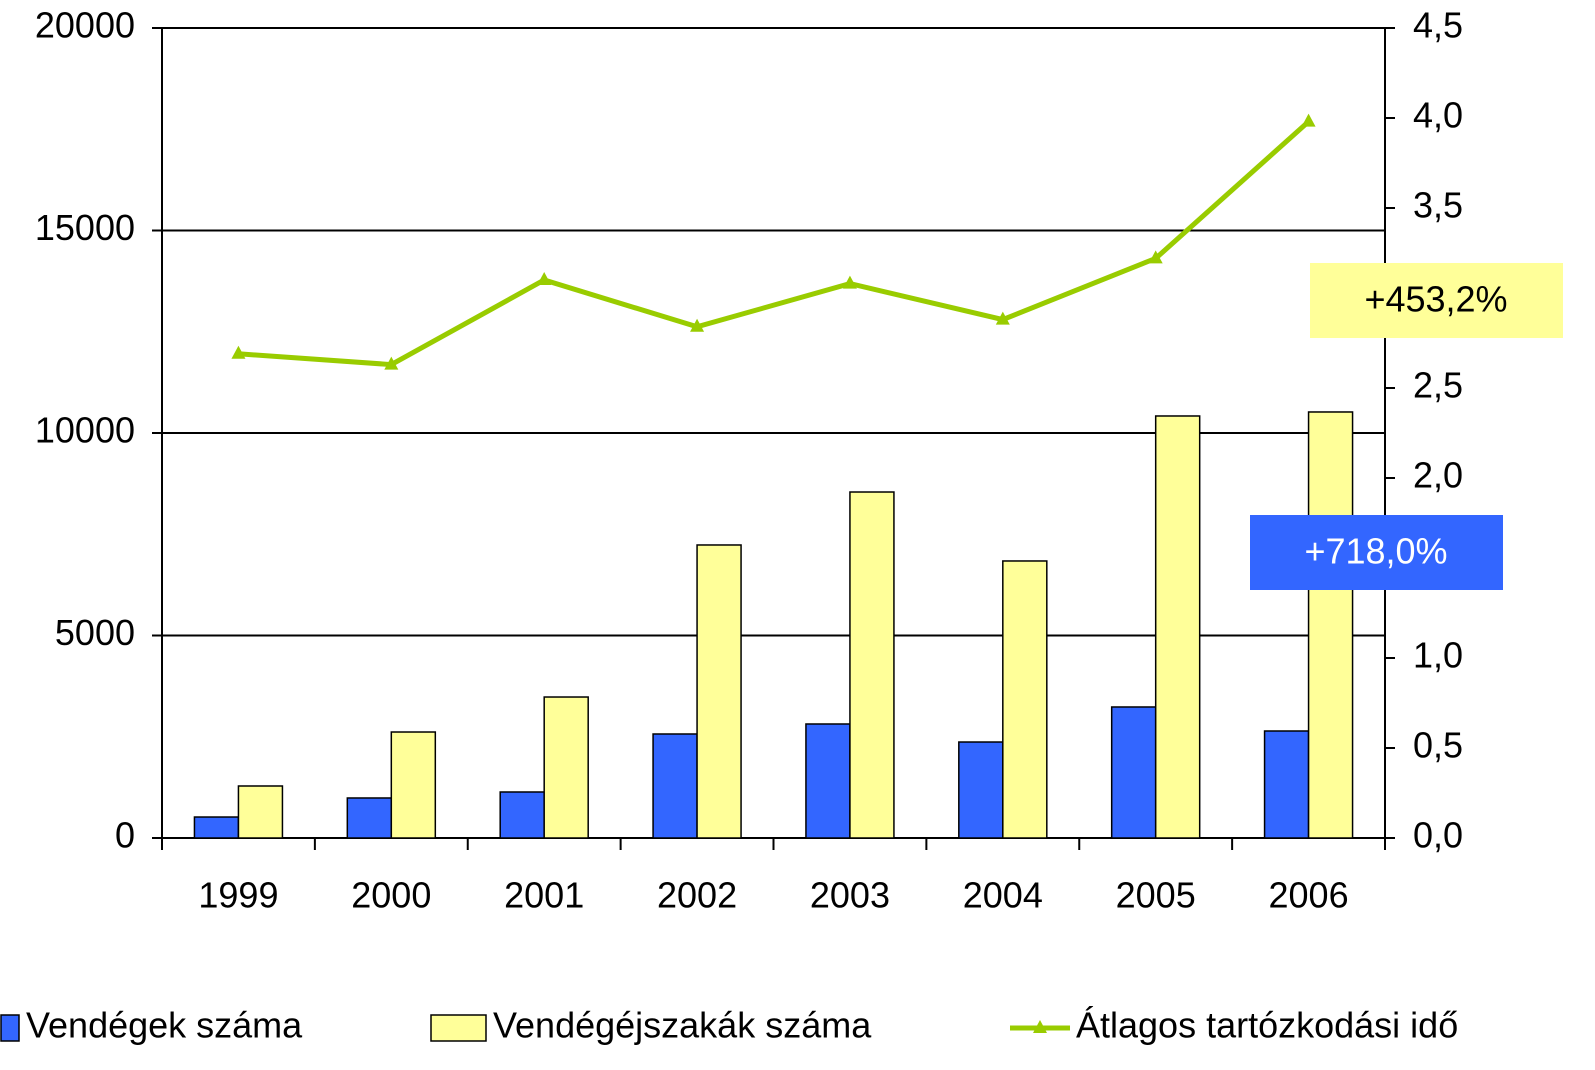 Image resolution: width=1595 pixels, height=1070 pixels. What do you see at coordinates (1438, 655) in the screenshot?
I see `y2-tick-label: 1,0` at bounding box center [1438, 655].